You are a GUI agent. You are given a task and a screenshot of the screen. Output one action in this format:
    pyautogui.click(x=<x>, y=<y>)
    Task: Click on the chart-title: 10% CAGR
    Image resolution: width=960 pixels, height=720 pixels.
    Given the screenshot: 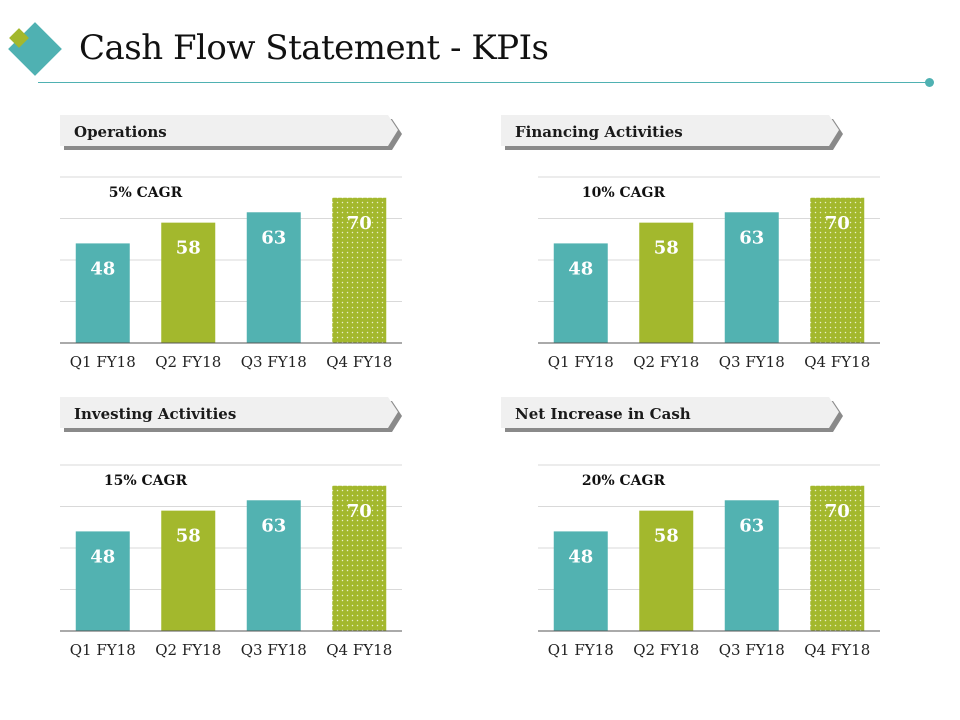 What is the action you would take?
    pyautogui.click(x=624, y=193)
    